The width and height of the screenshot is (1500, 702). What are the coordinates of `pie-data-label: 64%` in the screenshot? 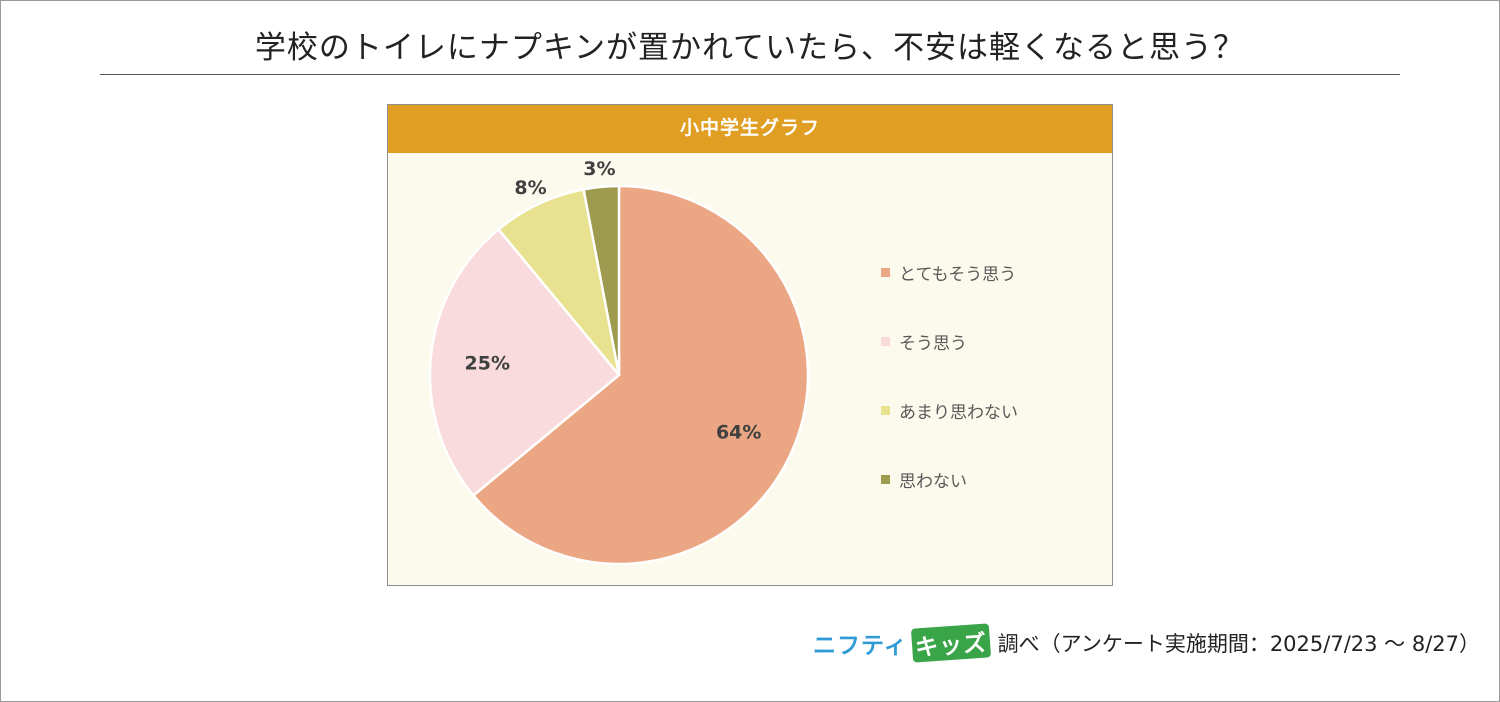 It's located at (738, 432).